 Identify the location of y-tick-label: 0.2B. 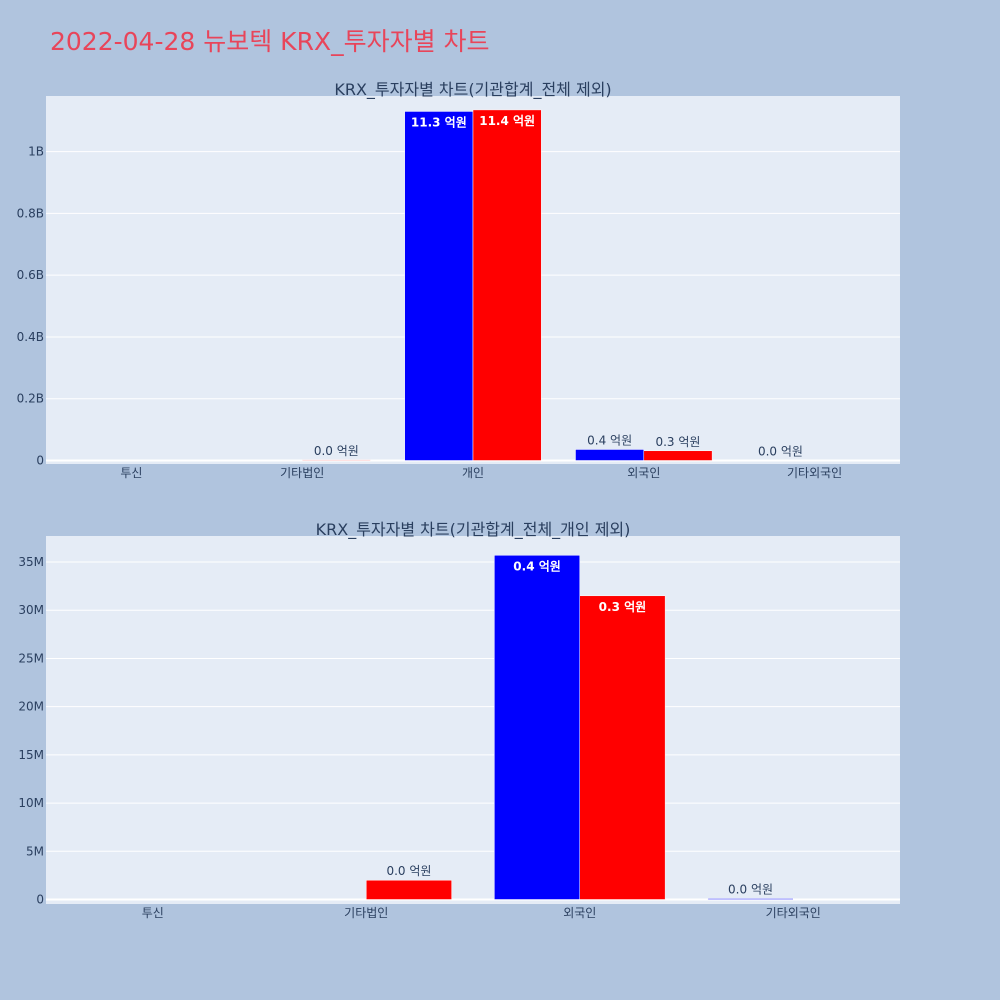
(30, 399).